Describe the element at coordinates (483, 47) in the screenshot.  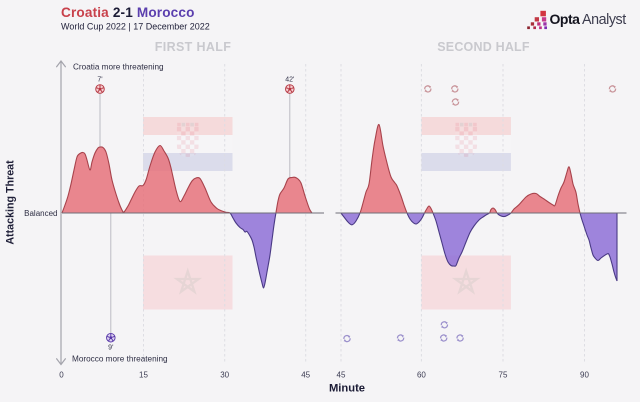
I see `svg-text: SECOND HALF` at that location.